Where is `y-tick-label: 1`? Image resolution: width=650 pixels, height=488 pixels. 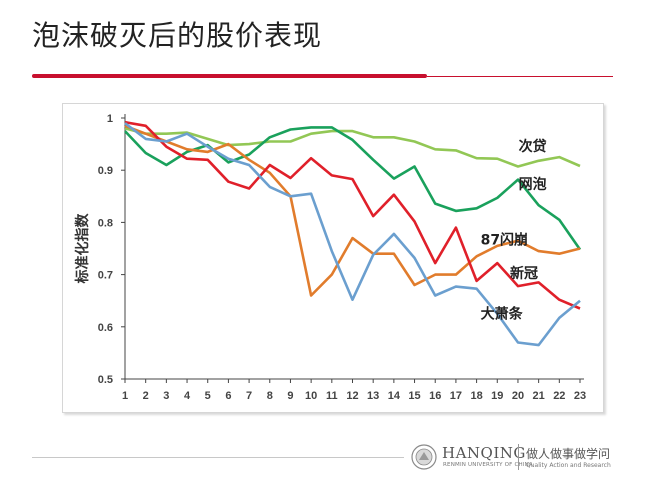 y-tick-label: 1 is located at coordinates (110, 119).